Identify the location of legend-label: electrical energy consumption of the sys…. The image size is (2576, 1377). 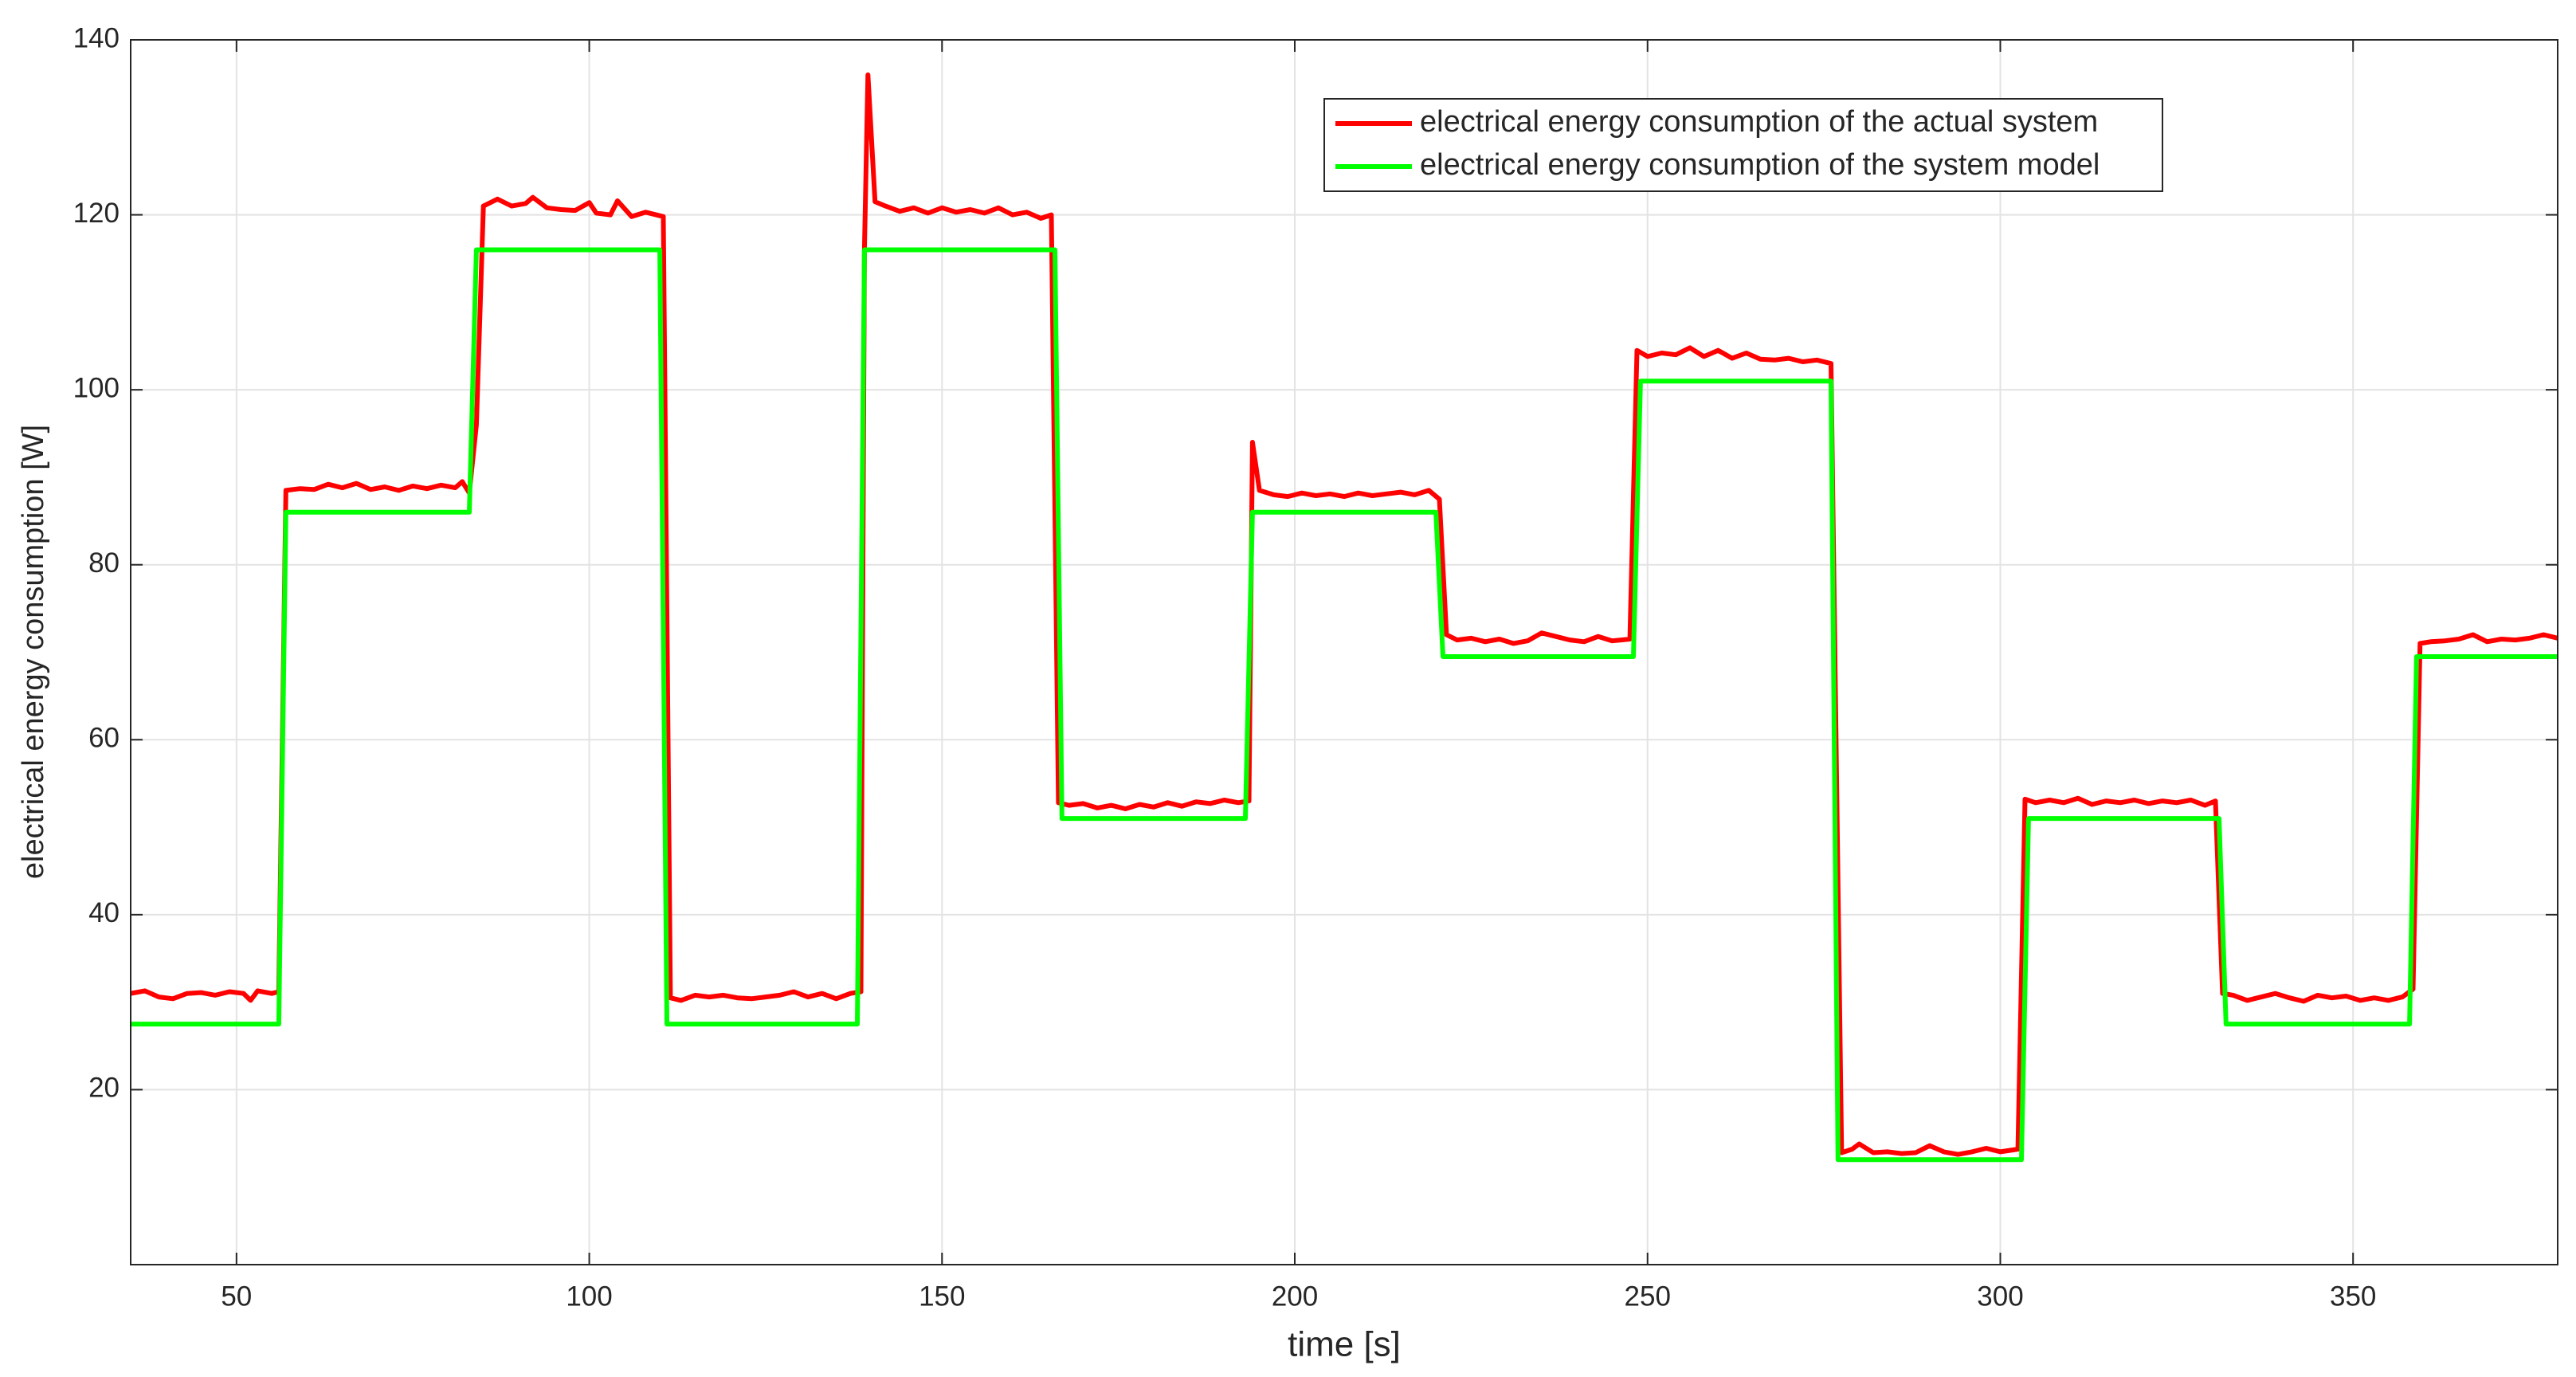
(1760, 165).